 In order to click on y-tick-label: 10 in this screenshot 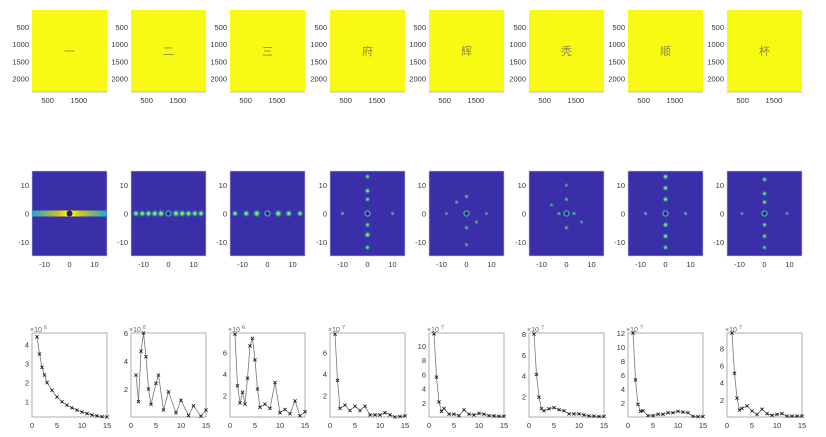, I will do `click(323, 185)`.